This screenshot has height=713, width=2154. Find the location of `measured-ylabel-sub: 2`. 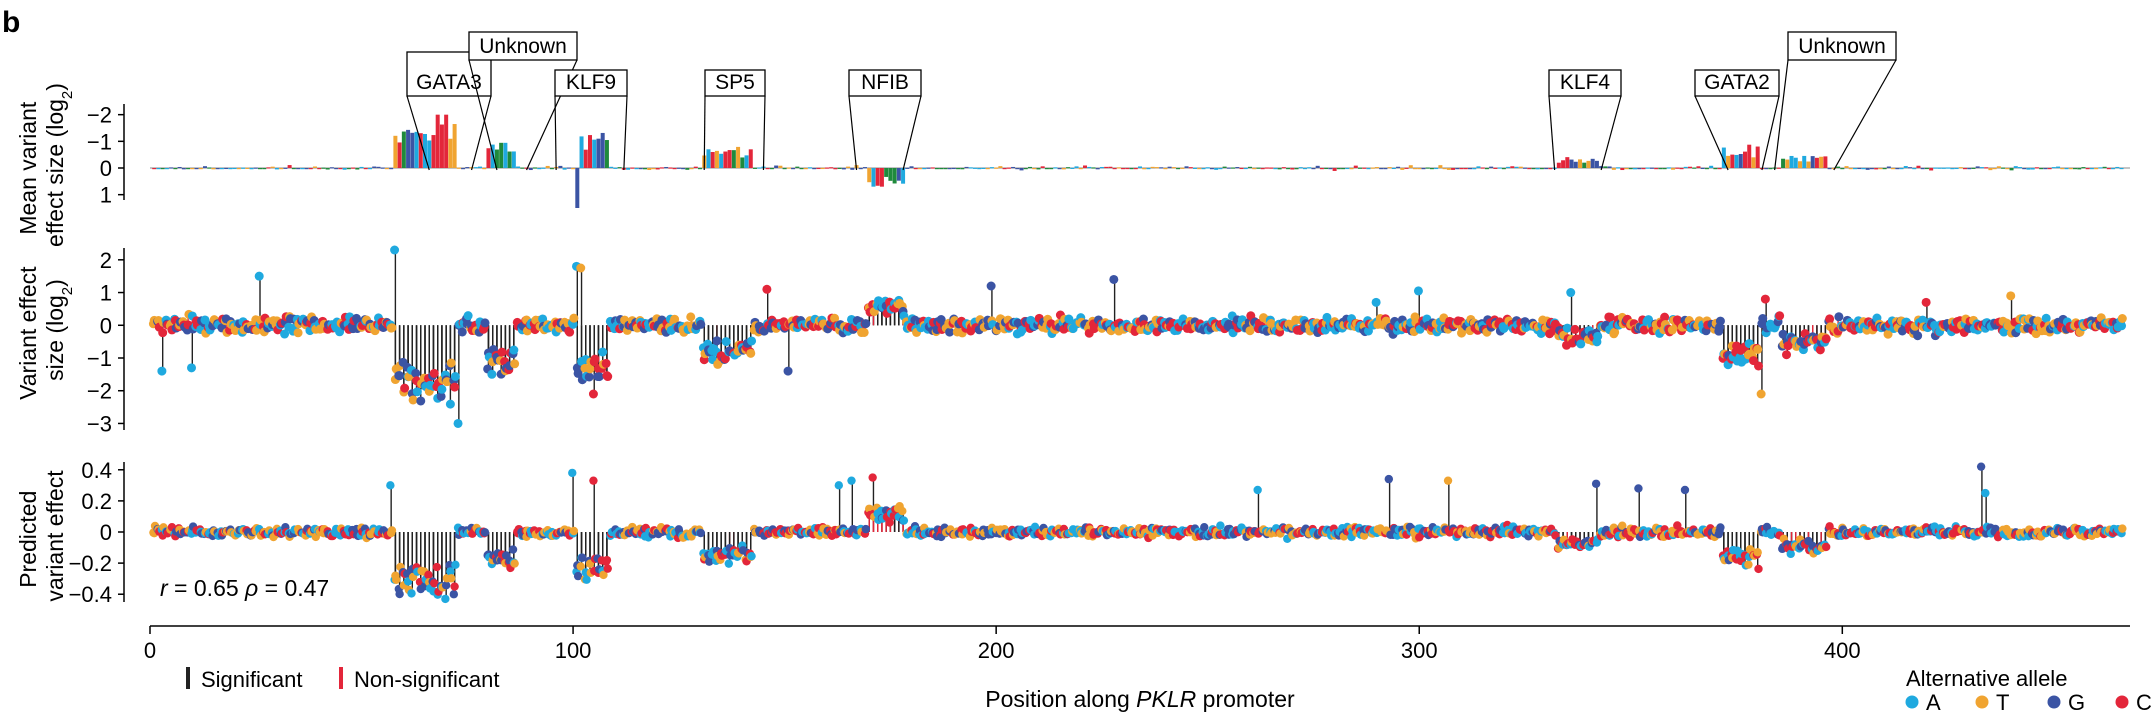

measured-ylabel-sub: 2 is located at coordinates (67, 291).